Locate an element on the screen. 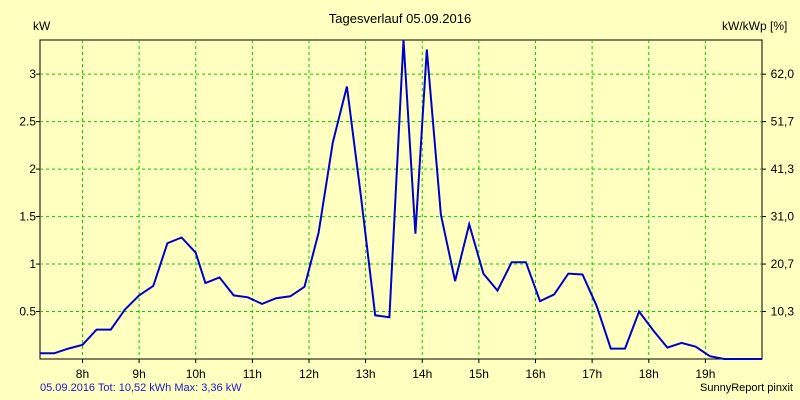 This screenshot has width=800, height=400. y-tick-label-left: 2.5 is located at coordinates (27, 122).